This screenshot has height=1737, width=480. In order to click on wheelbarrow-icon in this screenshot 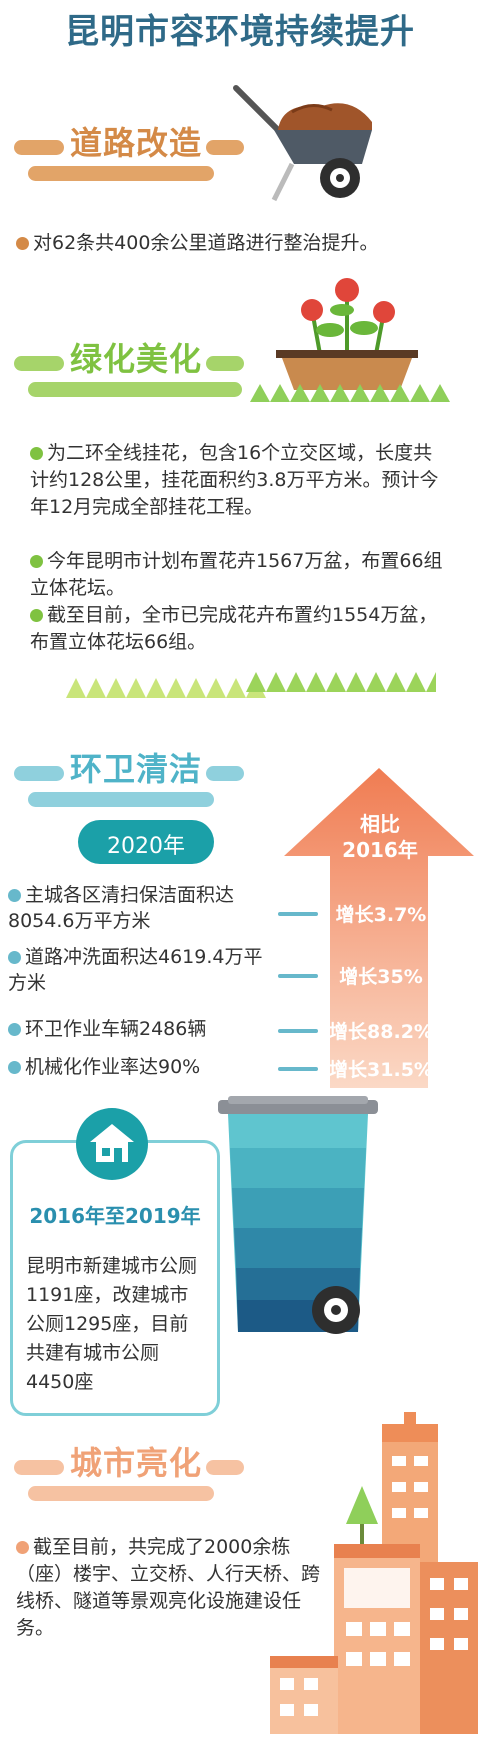, I will do `click(302, 143)`.